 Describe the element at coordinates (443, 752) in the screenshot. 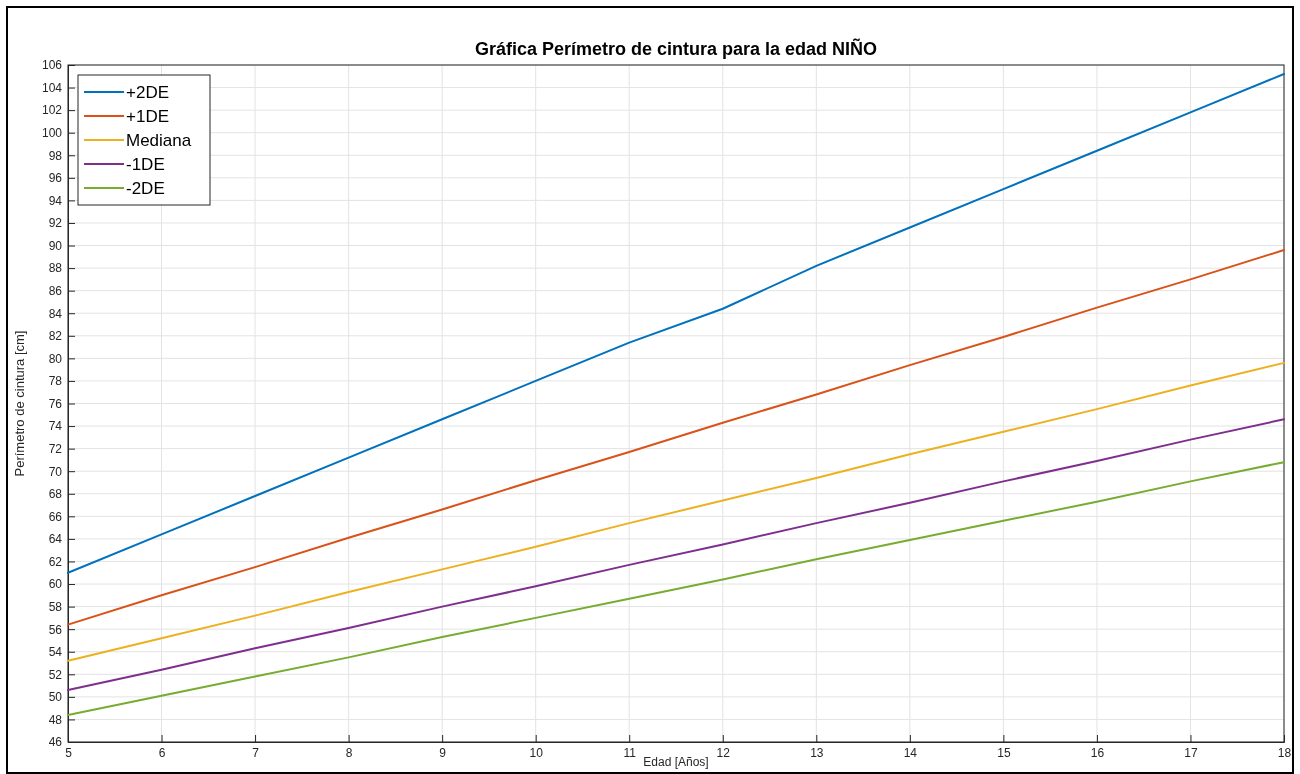

I see `x-tick-label: 9` at that location.